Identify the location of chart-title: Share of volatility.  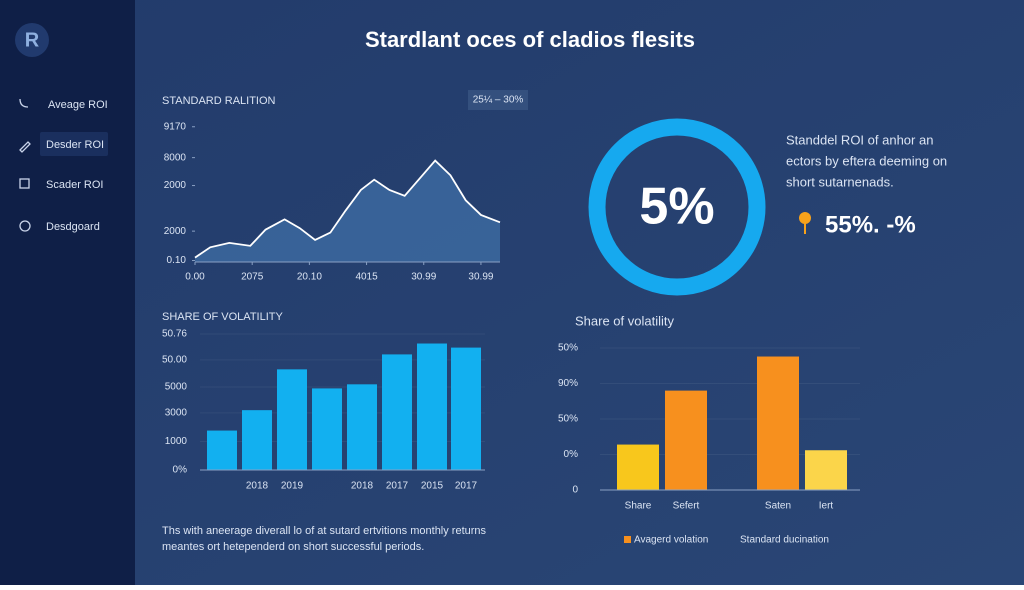
(624, 320).